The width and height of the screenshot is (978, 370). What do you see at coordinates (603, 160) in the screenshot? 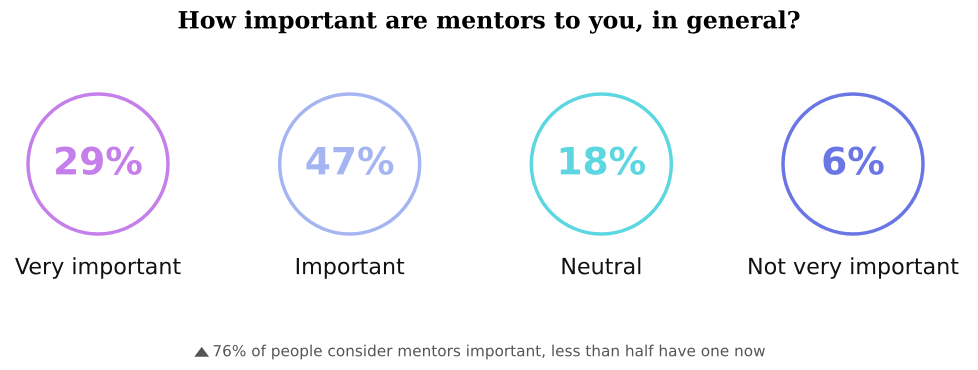
I see `data-label: 18%` at bounding box center [603, 160].